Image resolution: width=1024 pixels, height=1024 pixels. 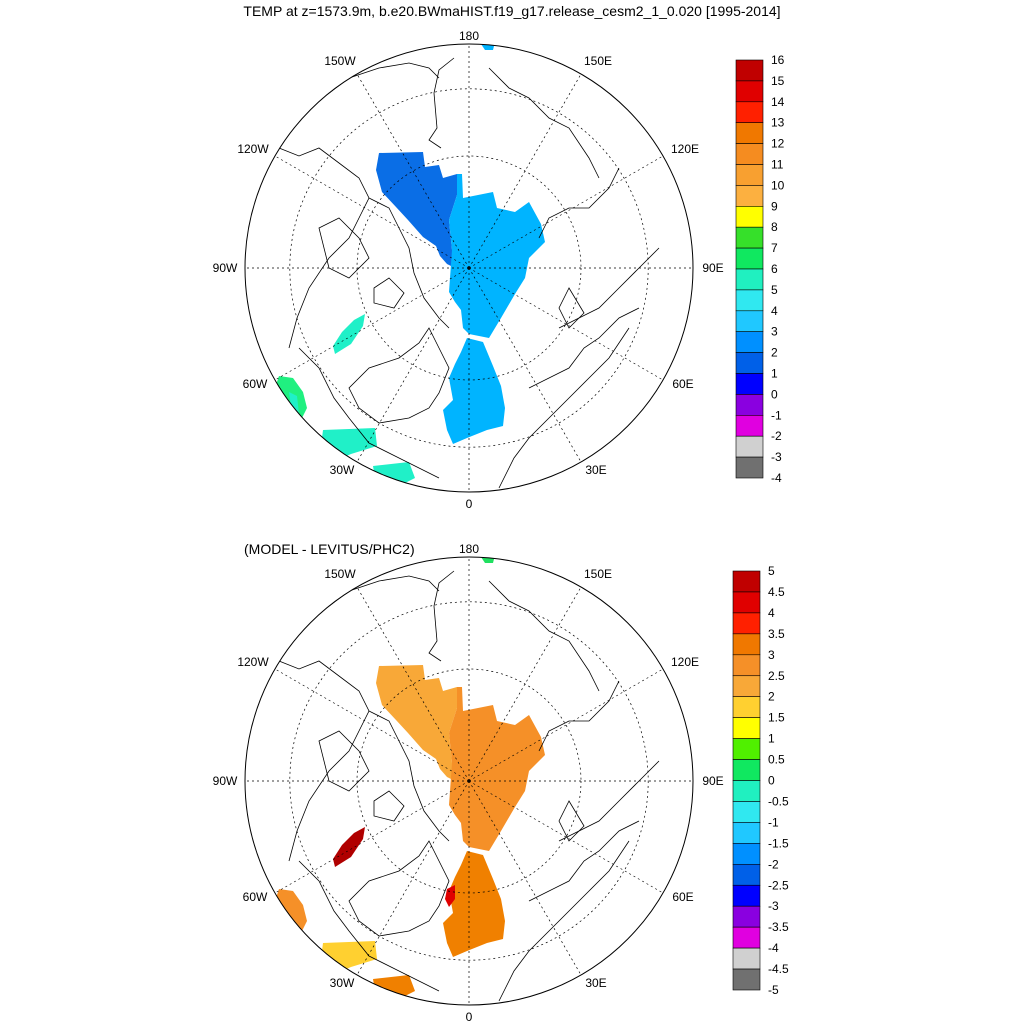 What do you see at coordinates (291, 911) in the screenshot?
I see `region-labrador-sea-south` at bounding box center [291, 911].